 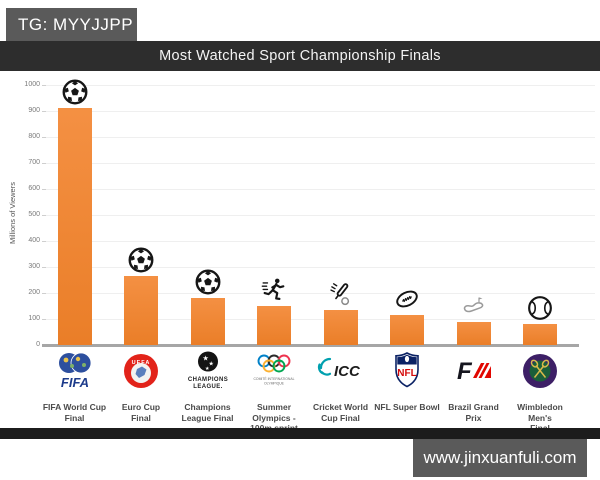 I want to click on category-label: Cricket World Cup Final, so click(x=340, y=412).